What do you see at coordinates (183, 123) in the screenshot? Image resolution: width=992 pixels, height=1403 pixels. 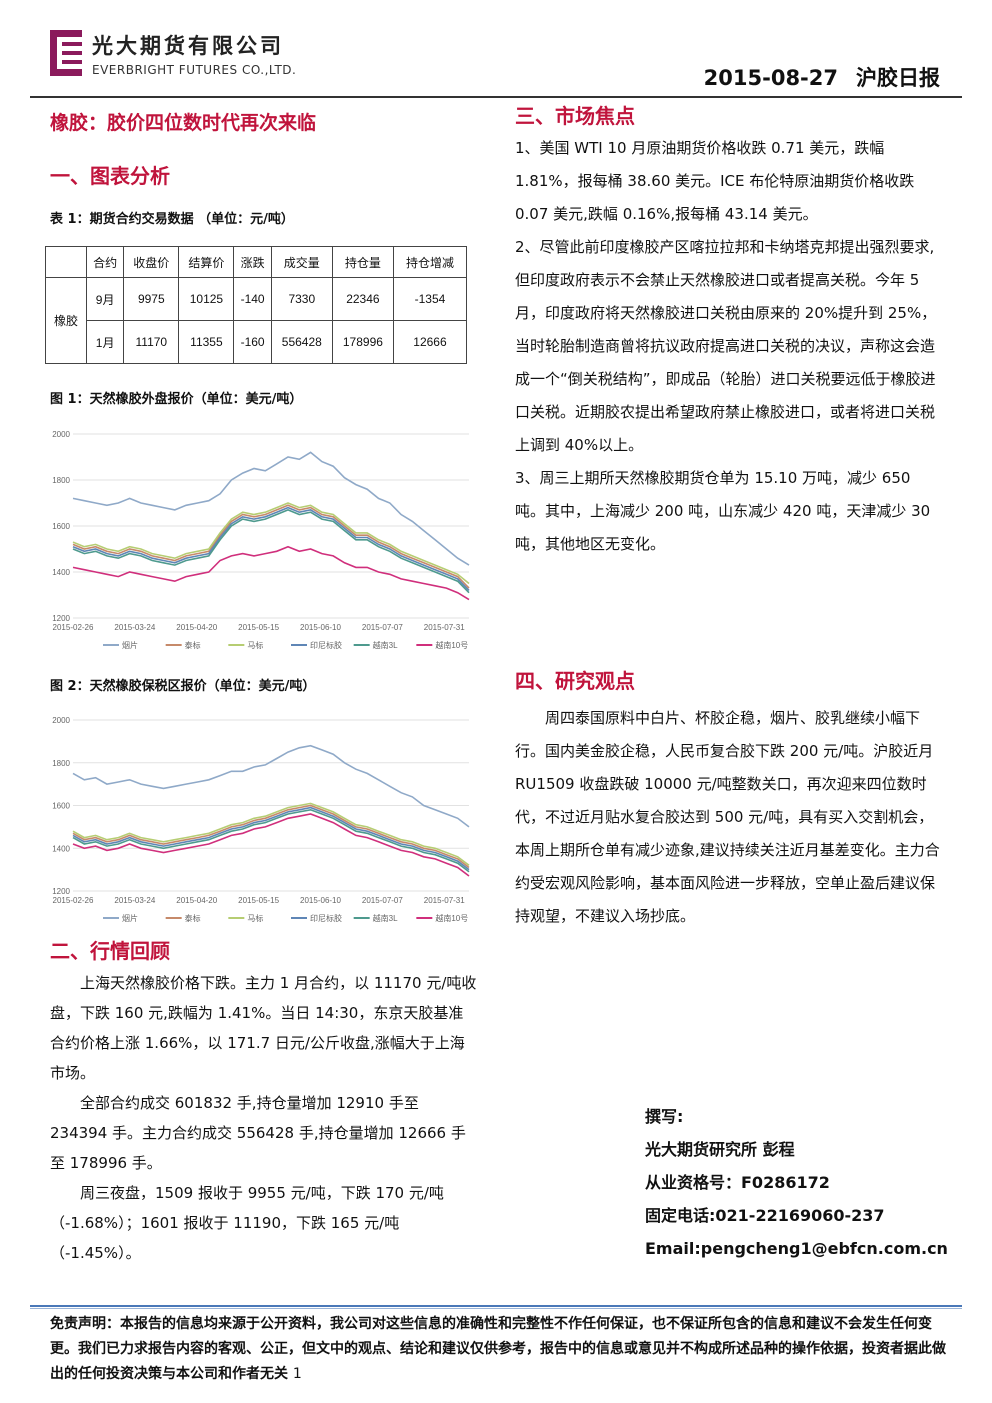 I see `main-title: 橡胶：胶价四位数时代再次来临` at bounding box center [183, 123].